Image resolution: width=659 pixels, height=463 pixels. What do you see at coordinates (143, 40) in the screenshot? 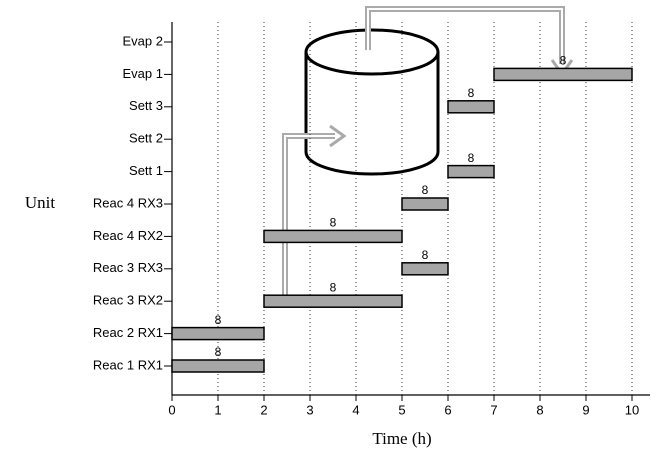
I see `y-tick-label: Evap 2` at bounding box center [143, 40].